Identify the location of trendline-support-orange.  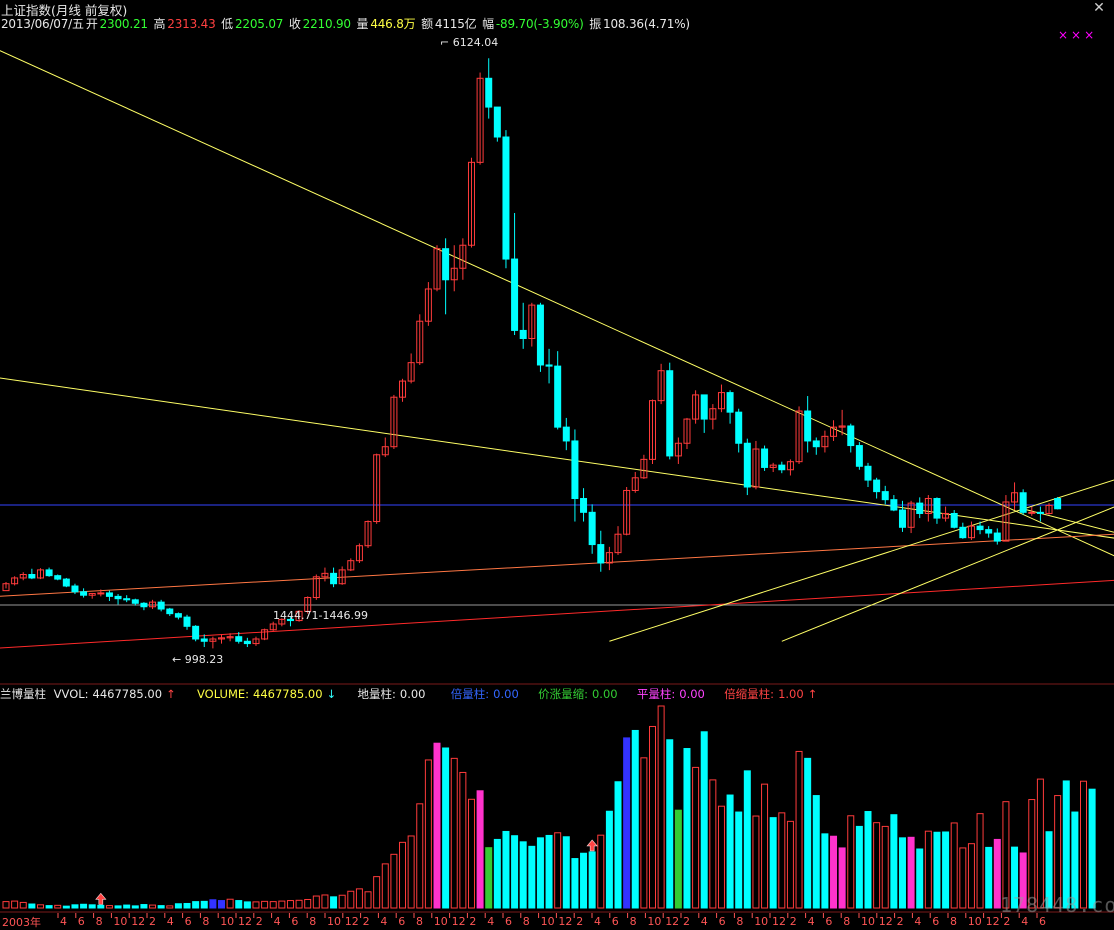
(557, 565).